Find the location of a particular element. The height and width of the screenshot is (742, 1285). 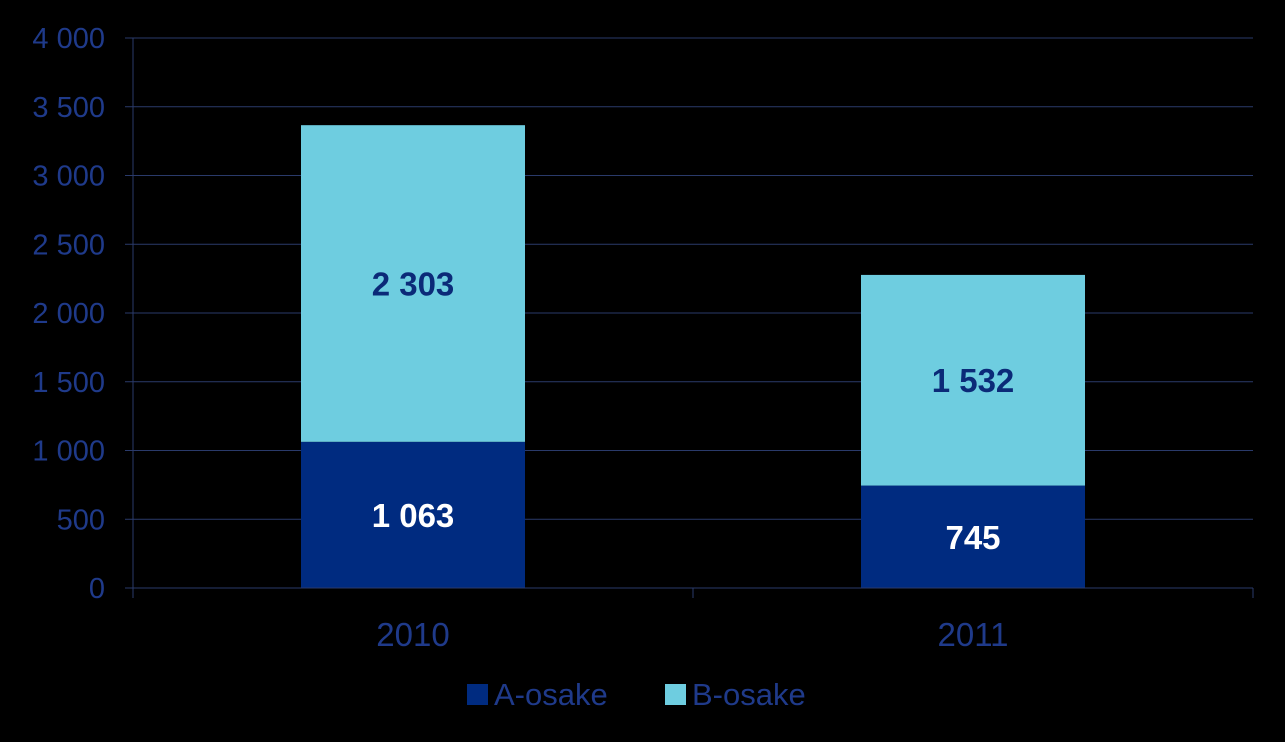

bar-a-osake-2011 is located at coordinates (973, 536).